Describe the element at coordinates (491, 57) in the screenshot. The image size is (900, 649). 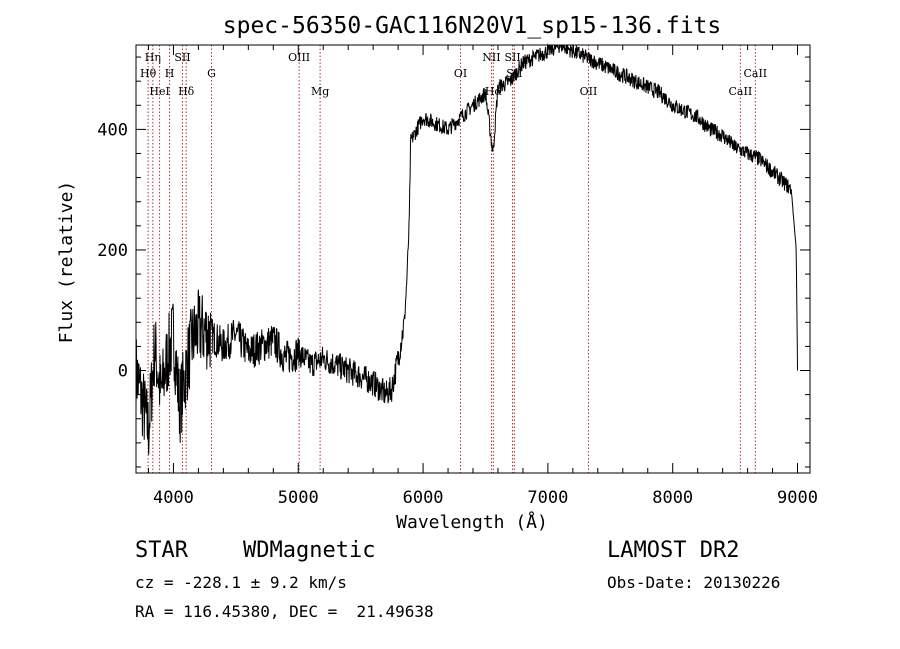
I see `spectral-line-label: NII` at that location.